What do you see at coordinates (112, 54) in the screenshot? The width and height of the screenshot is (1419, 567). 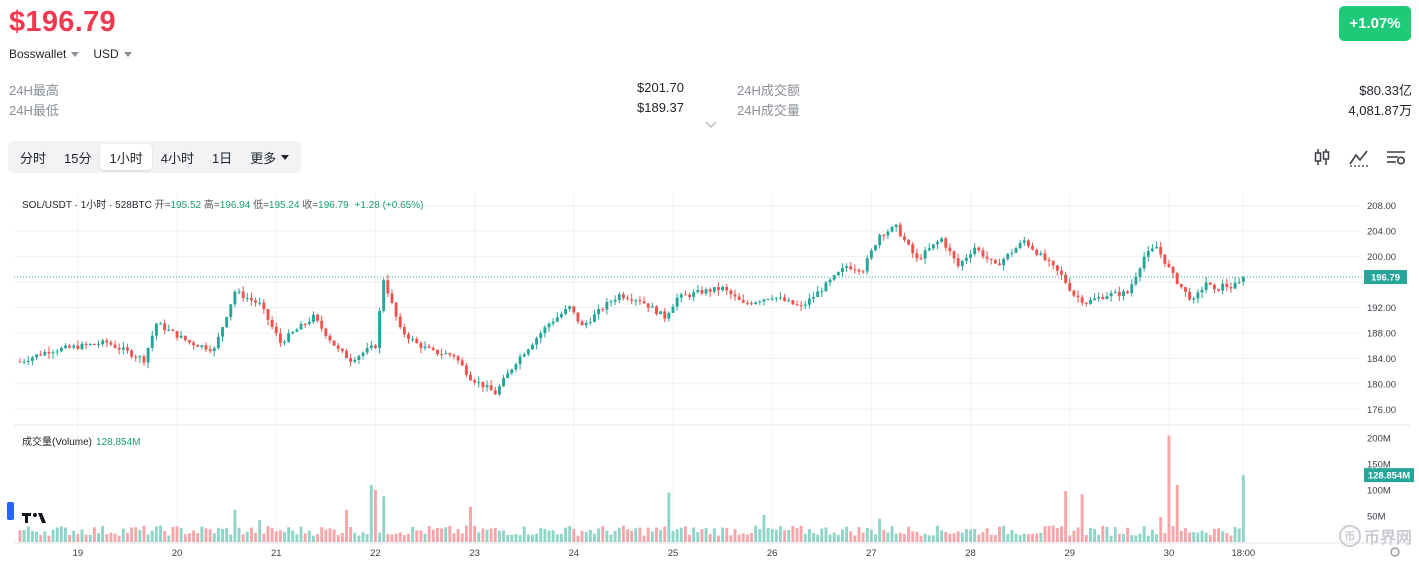 I see `currency-select: USD` at bounding box center [112, 54].